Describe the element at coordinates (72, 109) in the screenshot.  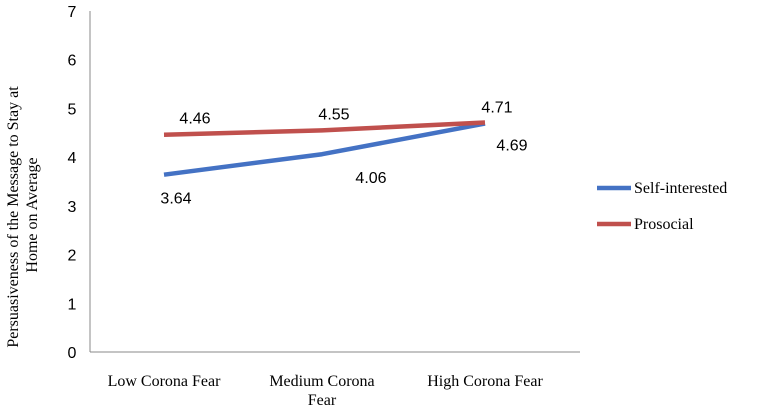
I see `y-tick-label: 5` at that location.